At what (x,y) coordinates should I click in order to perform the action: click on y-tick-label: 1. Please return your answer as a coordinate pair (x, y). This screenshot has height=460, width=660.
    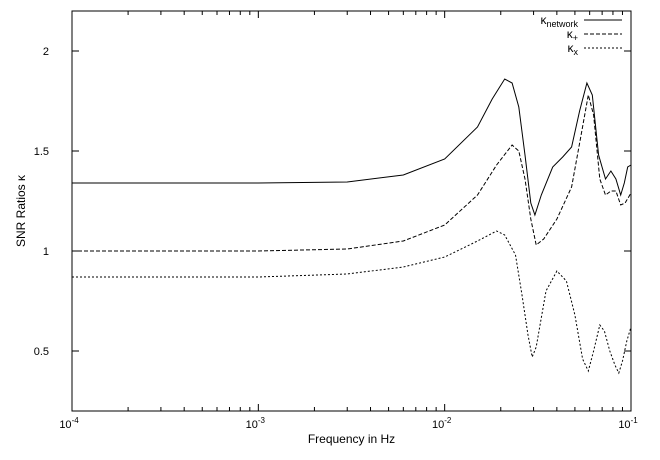
    Looking at the image, I should click on (46, 252).